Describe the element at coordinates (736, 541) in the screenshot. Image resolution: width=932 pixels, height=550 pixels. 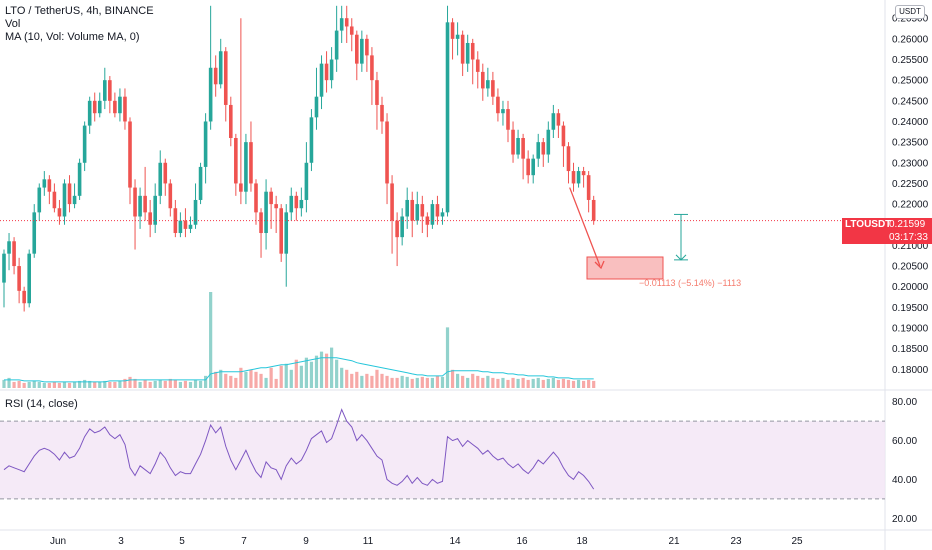
I see `time-tick-label: 23` at that location.